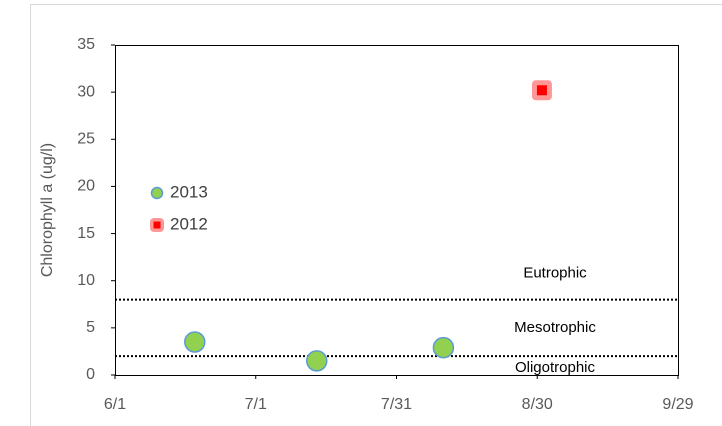  Describe the element at coordinates (47, 210) in the screenshot. I see `y-axis-label: Chlorophyll a (ug/l)` at that location.